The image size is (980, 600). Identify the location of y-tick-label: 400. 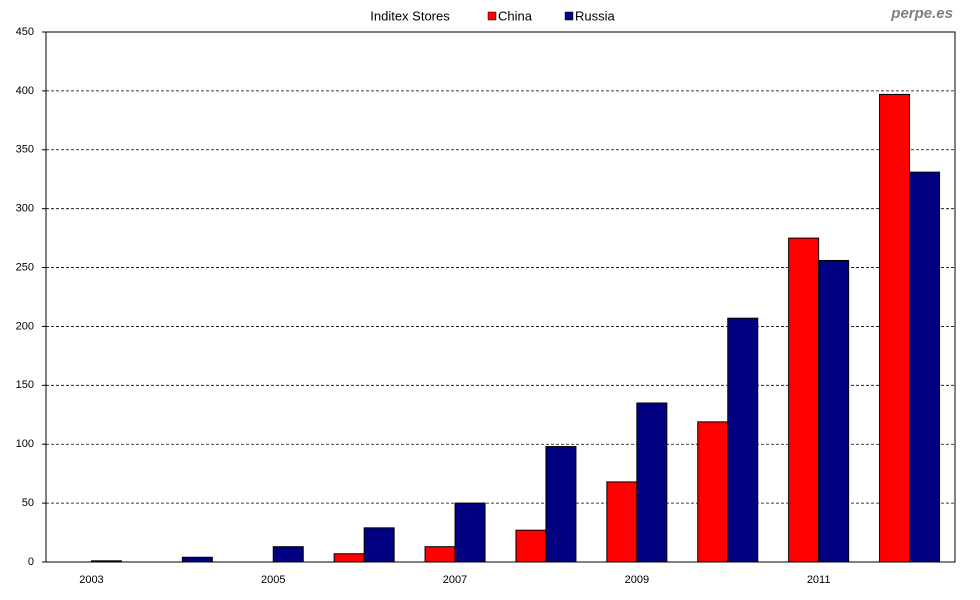
(25, 91).